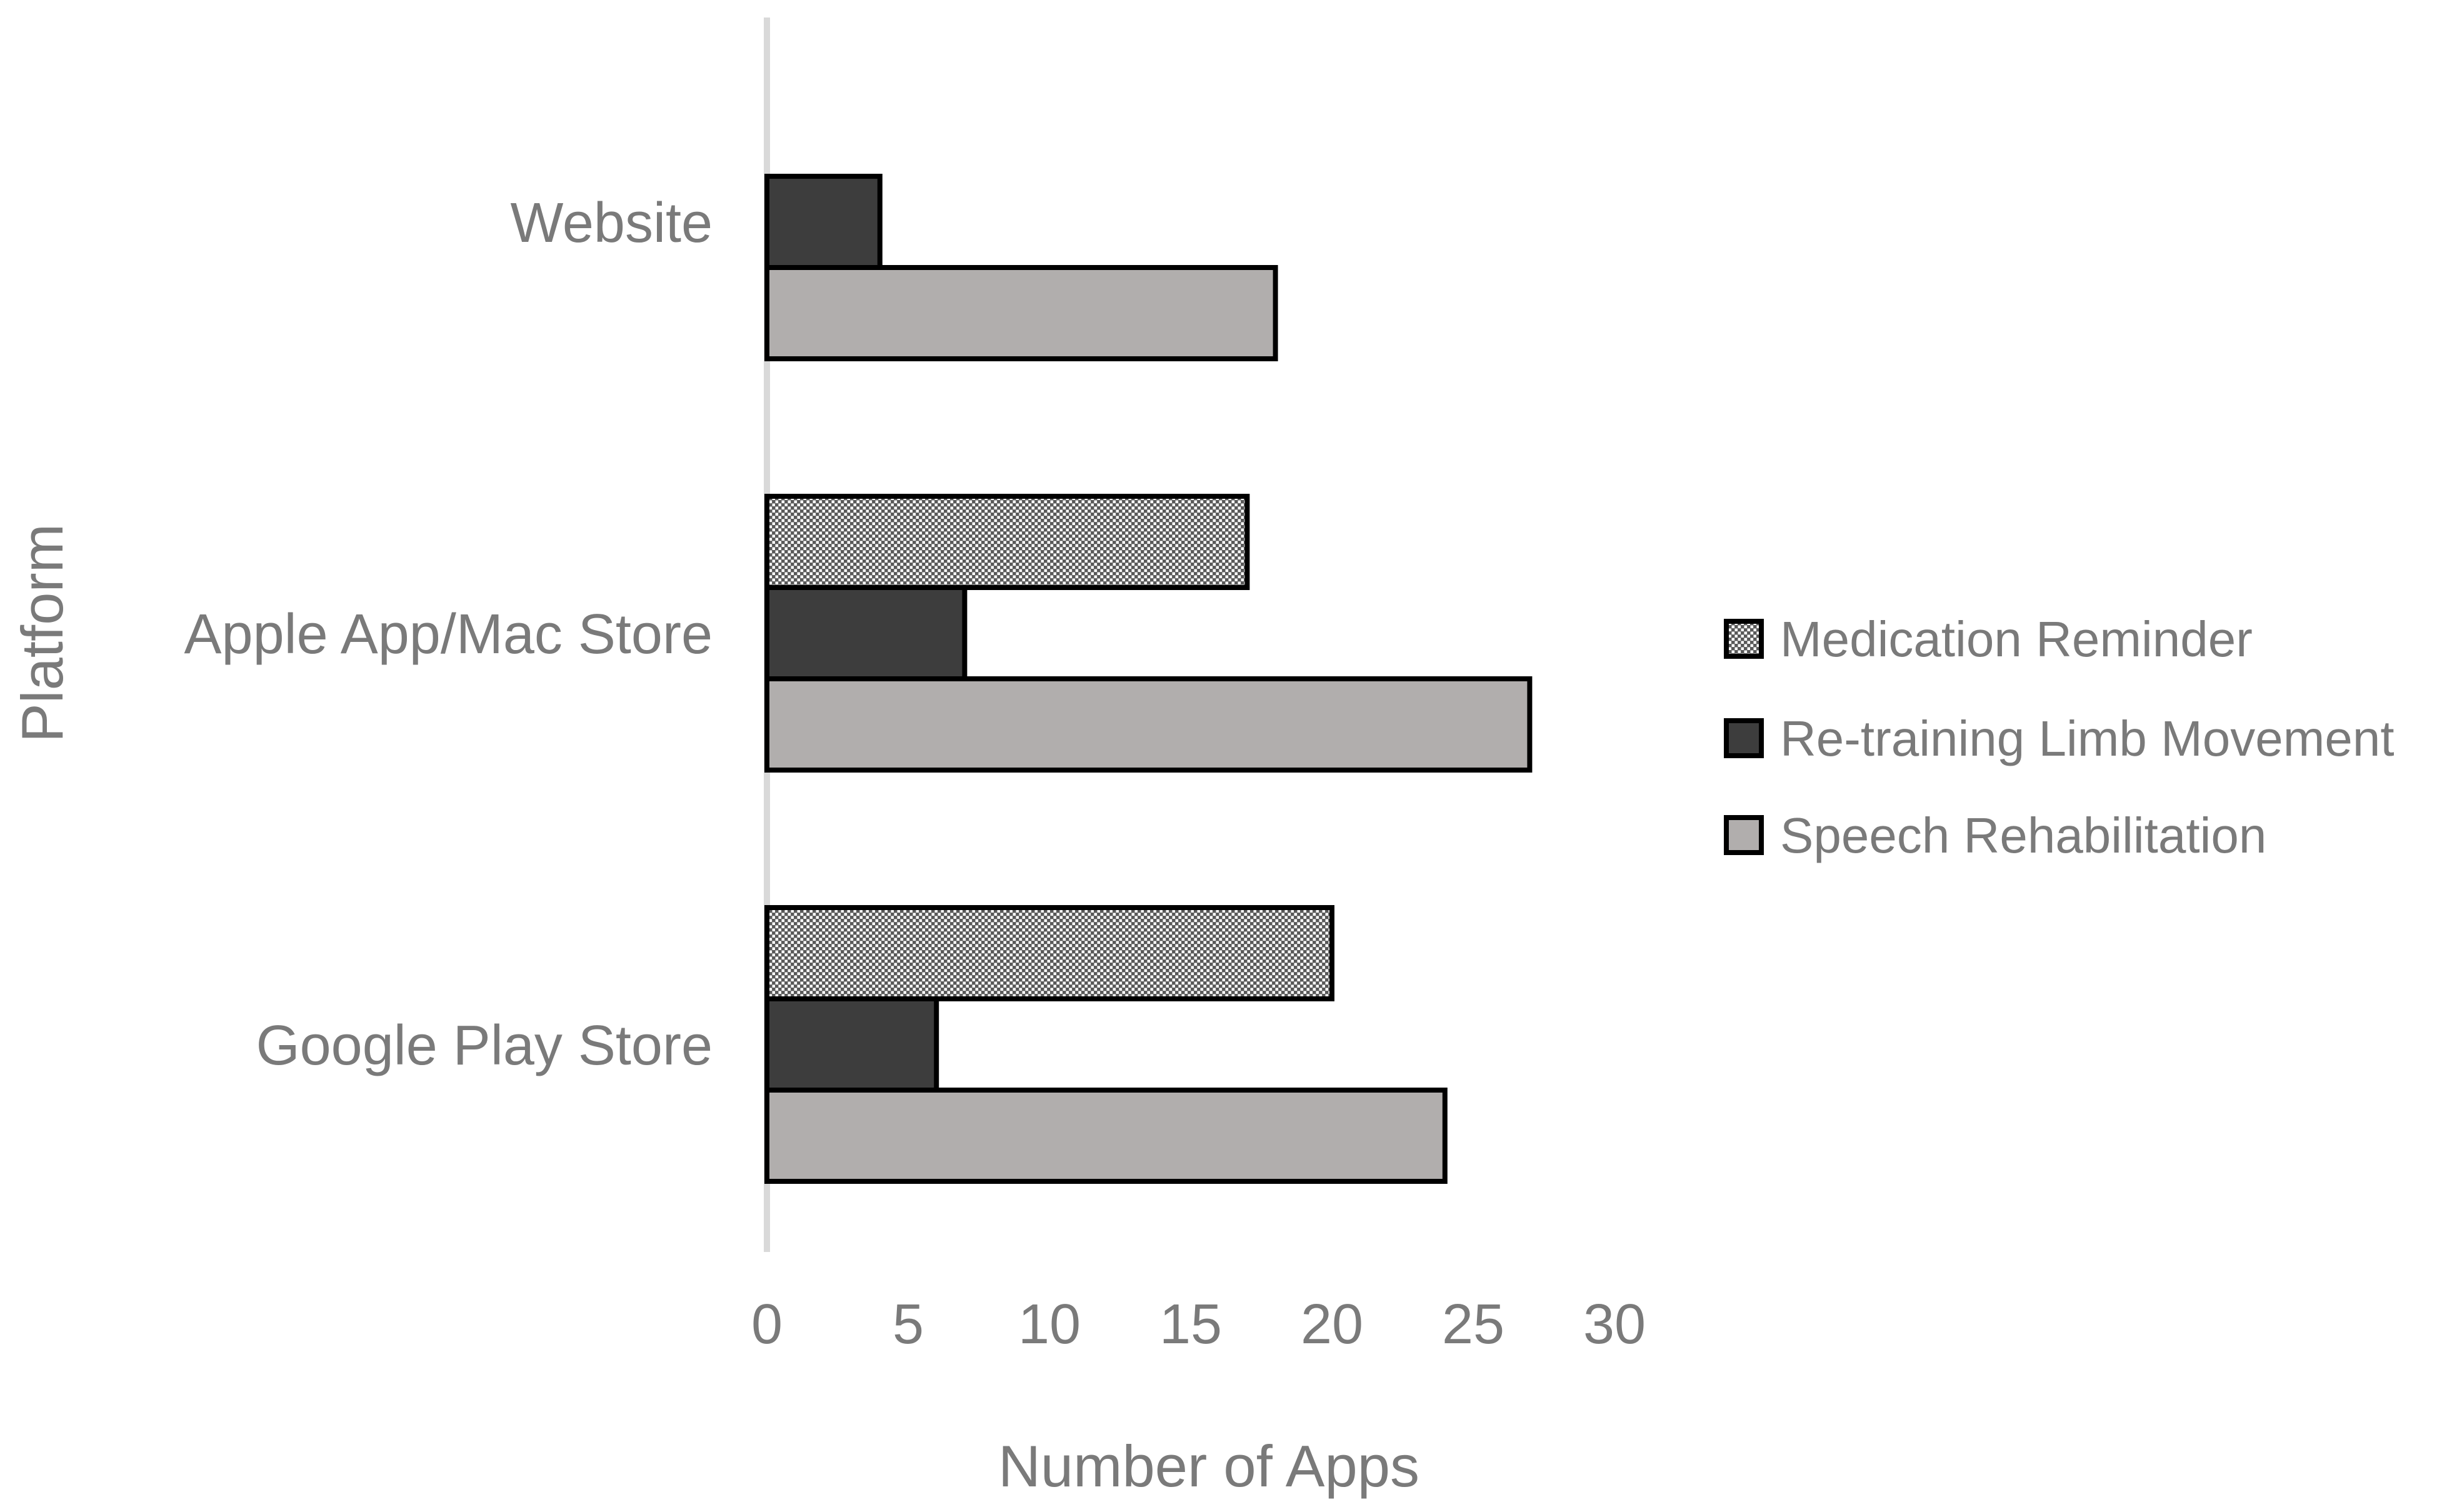 Image resolution: width=2437 pixels, height=1512 pixels. I want to click on bar-apple-speech-rehabilitation, so click(1149, 724).